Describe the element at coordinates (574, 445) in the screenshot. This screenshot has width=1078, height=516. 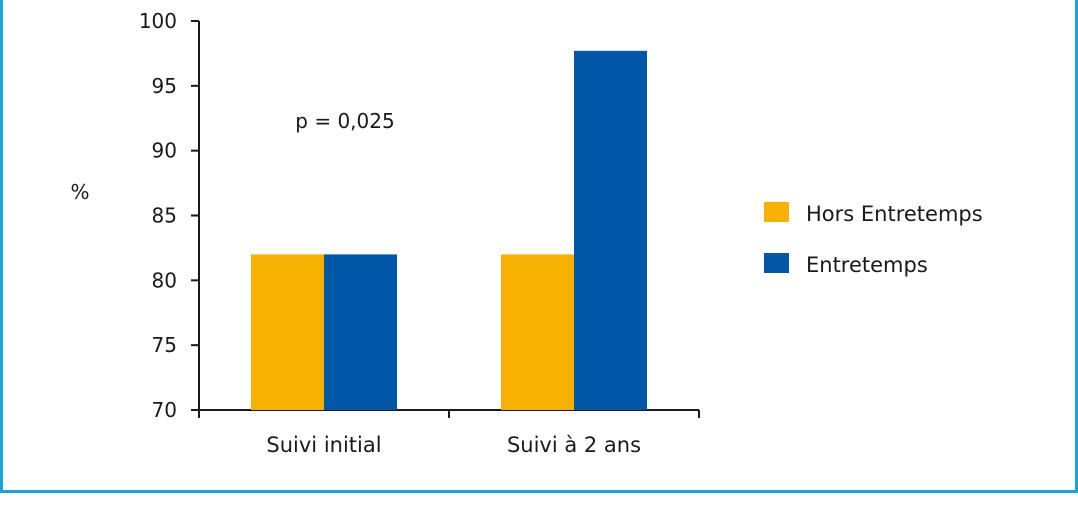
I see `x-category-label: Suivi à 2 ans` at that location.